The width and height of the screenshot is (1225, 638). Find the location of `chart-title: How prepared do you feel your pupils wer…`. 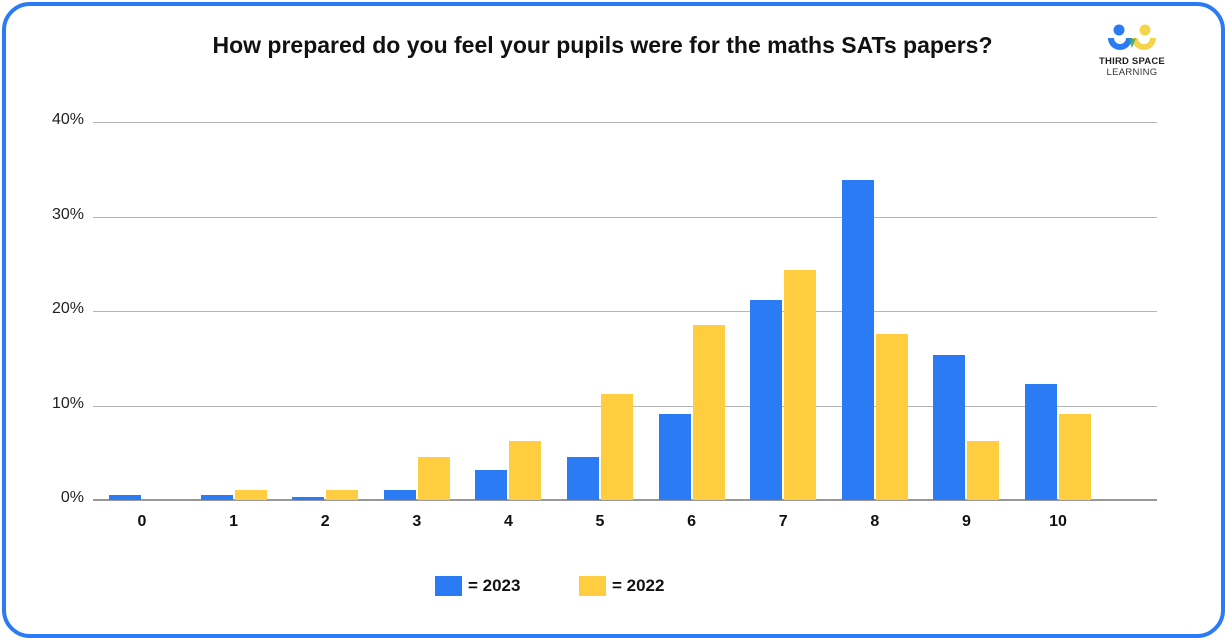

chart-title: How prepared do you feel your pupils wer… is located at coordinates (602, 45).